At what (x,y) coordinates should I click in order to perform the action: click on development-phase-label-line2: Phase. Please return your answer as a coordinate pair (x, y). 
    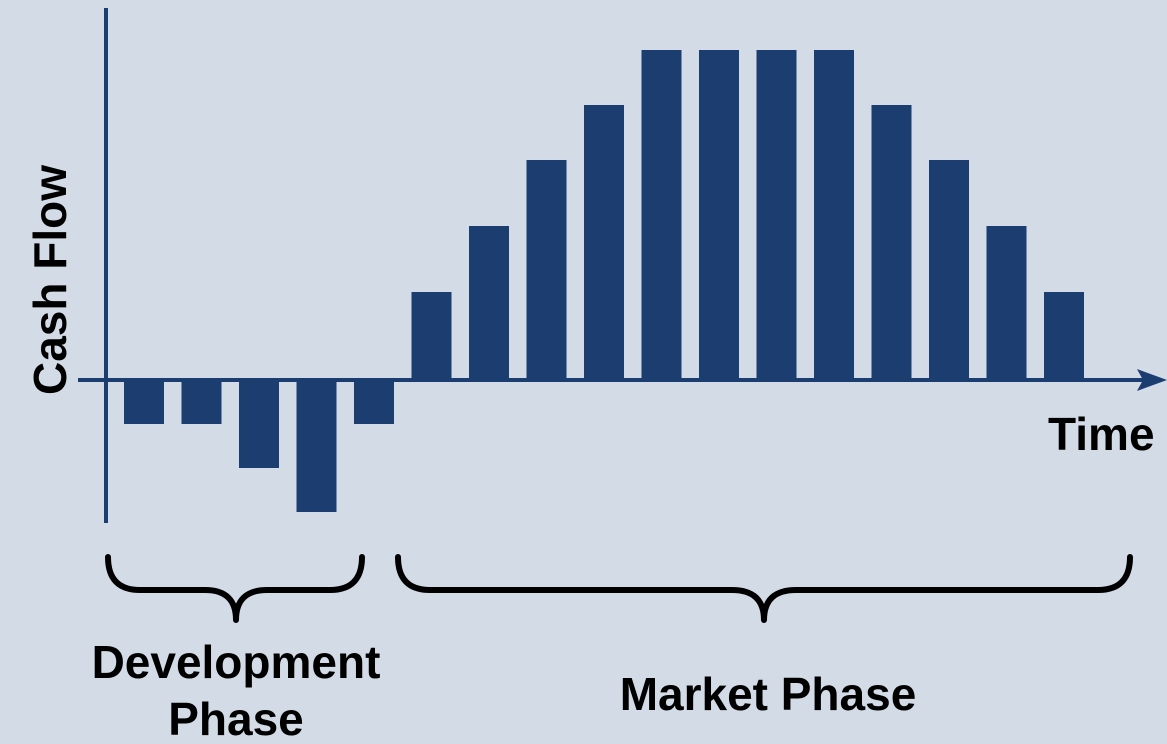
    Looking at the image, I should click on (236, 718).